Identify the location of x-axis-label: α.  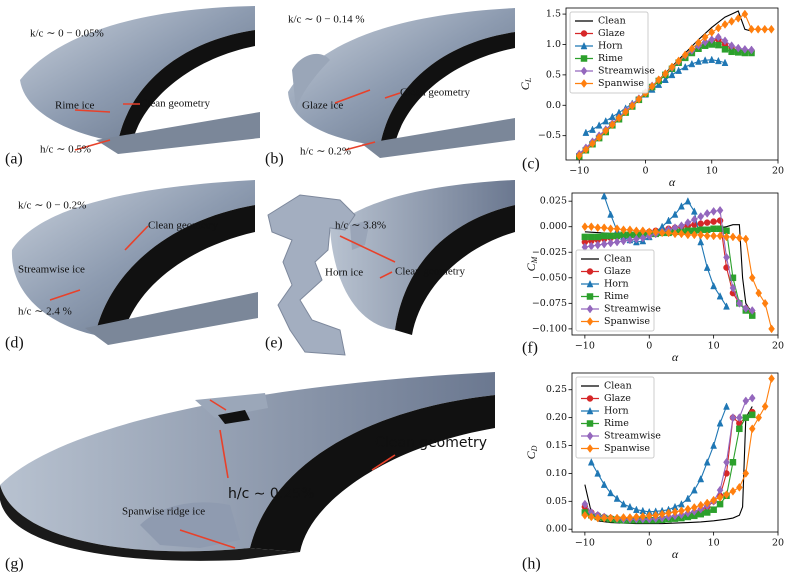
(675, 554).